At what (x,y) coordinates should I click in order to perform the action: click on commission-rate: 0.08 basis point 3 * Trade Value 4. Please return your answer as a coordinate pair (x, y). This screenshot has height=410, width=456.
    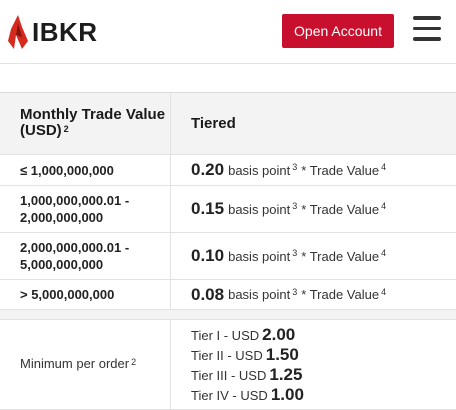
    Looking at the image, I should click on (313, 294).